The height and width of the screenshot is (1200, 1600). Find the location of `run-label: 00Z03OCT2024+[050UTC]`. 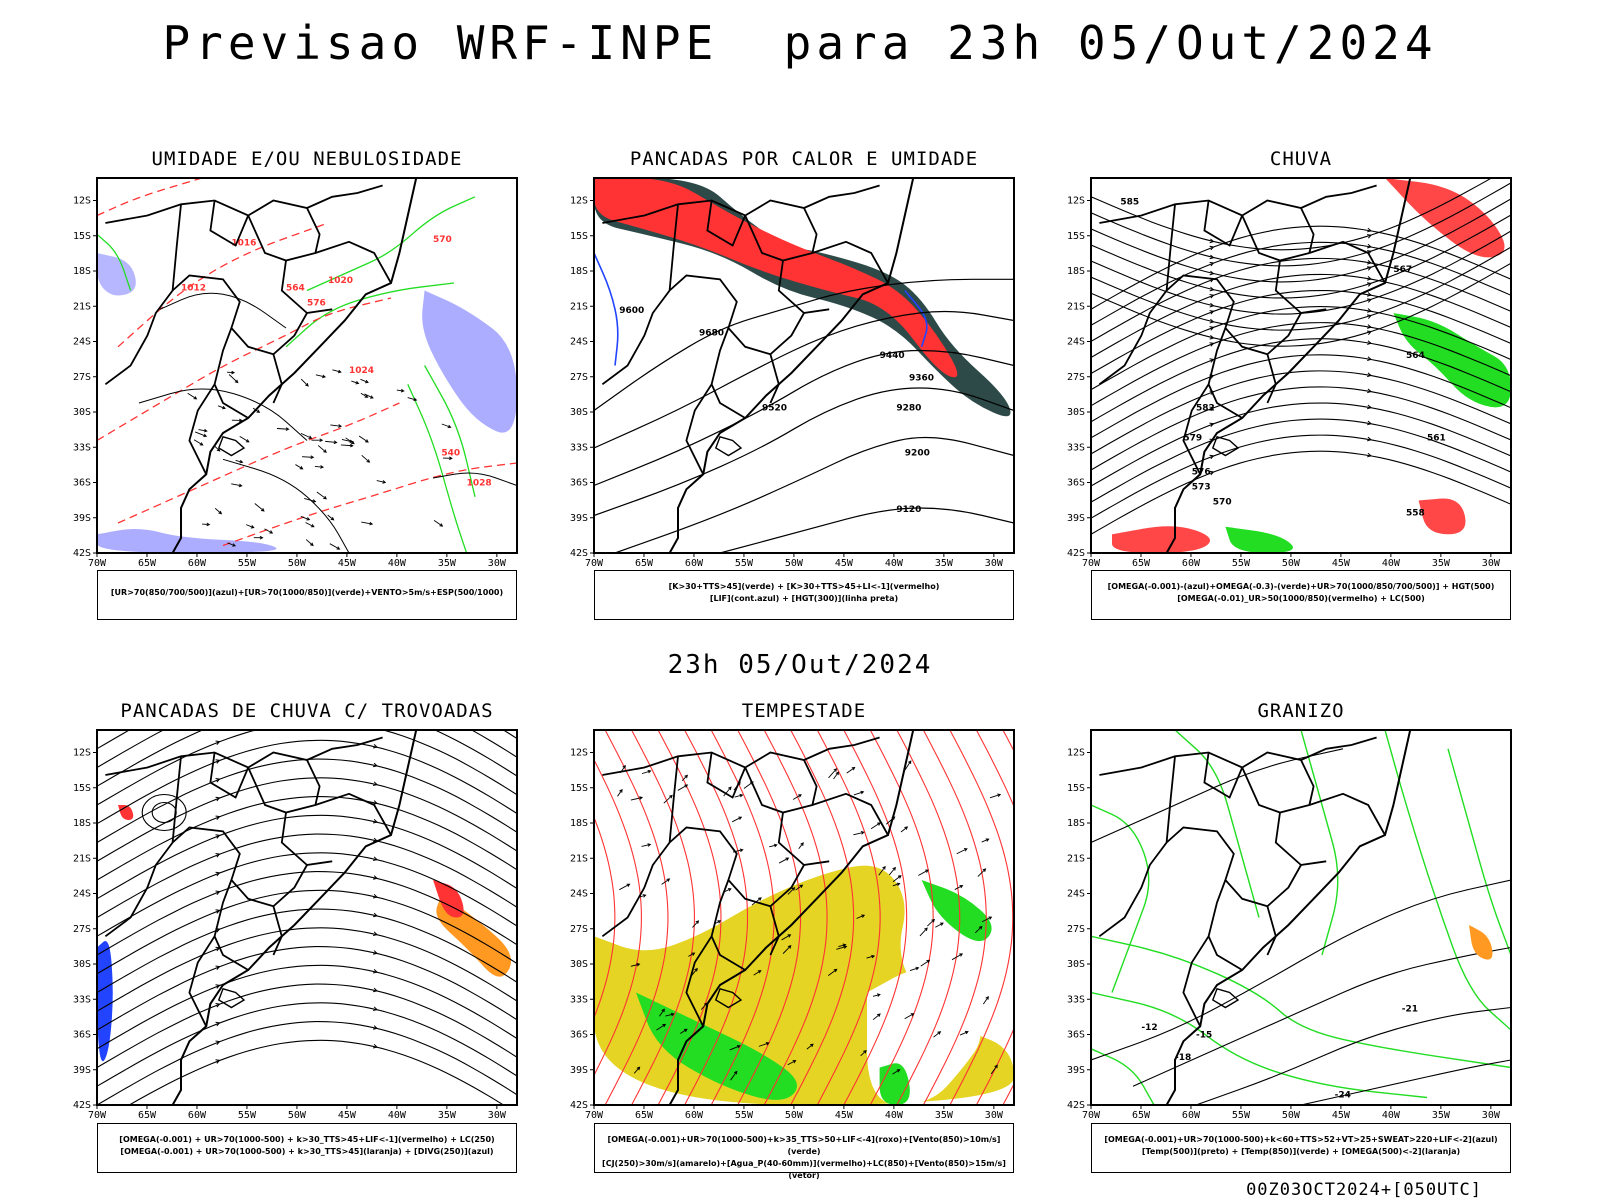

run-label: 00Z03OCT2024+[050UTC] is located at coordinates (1364, 1190).